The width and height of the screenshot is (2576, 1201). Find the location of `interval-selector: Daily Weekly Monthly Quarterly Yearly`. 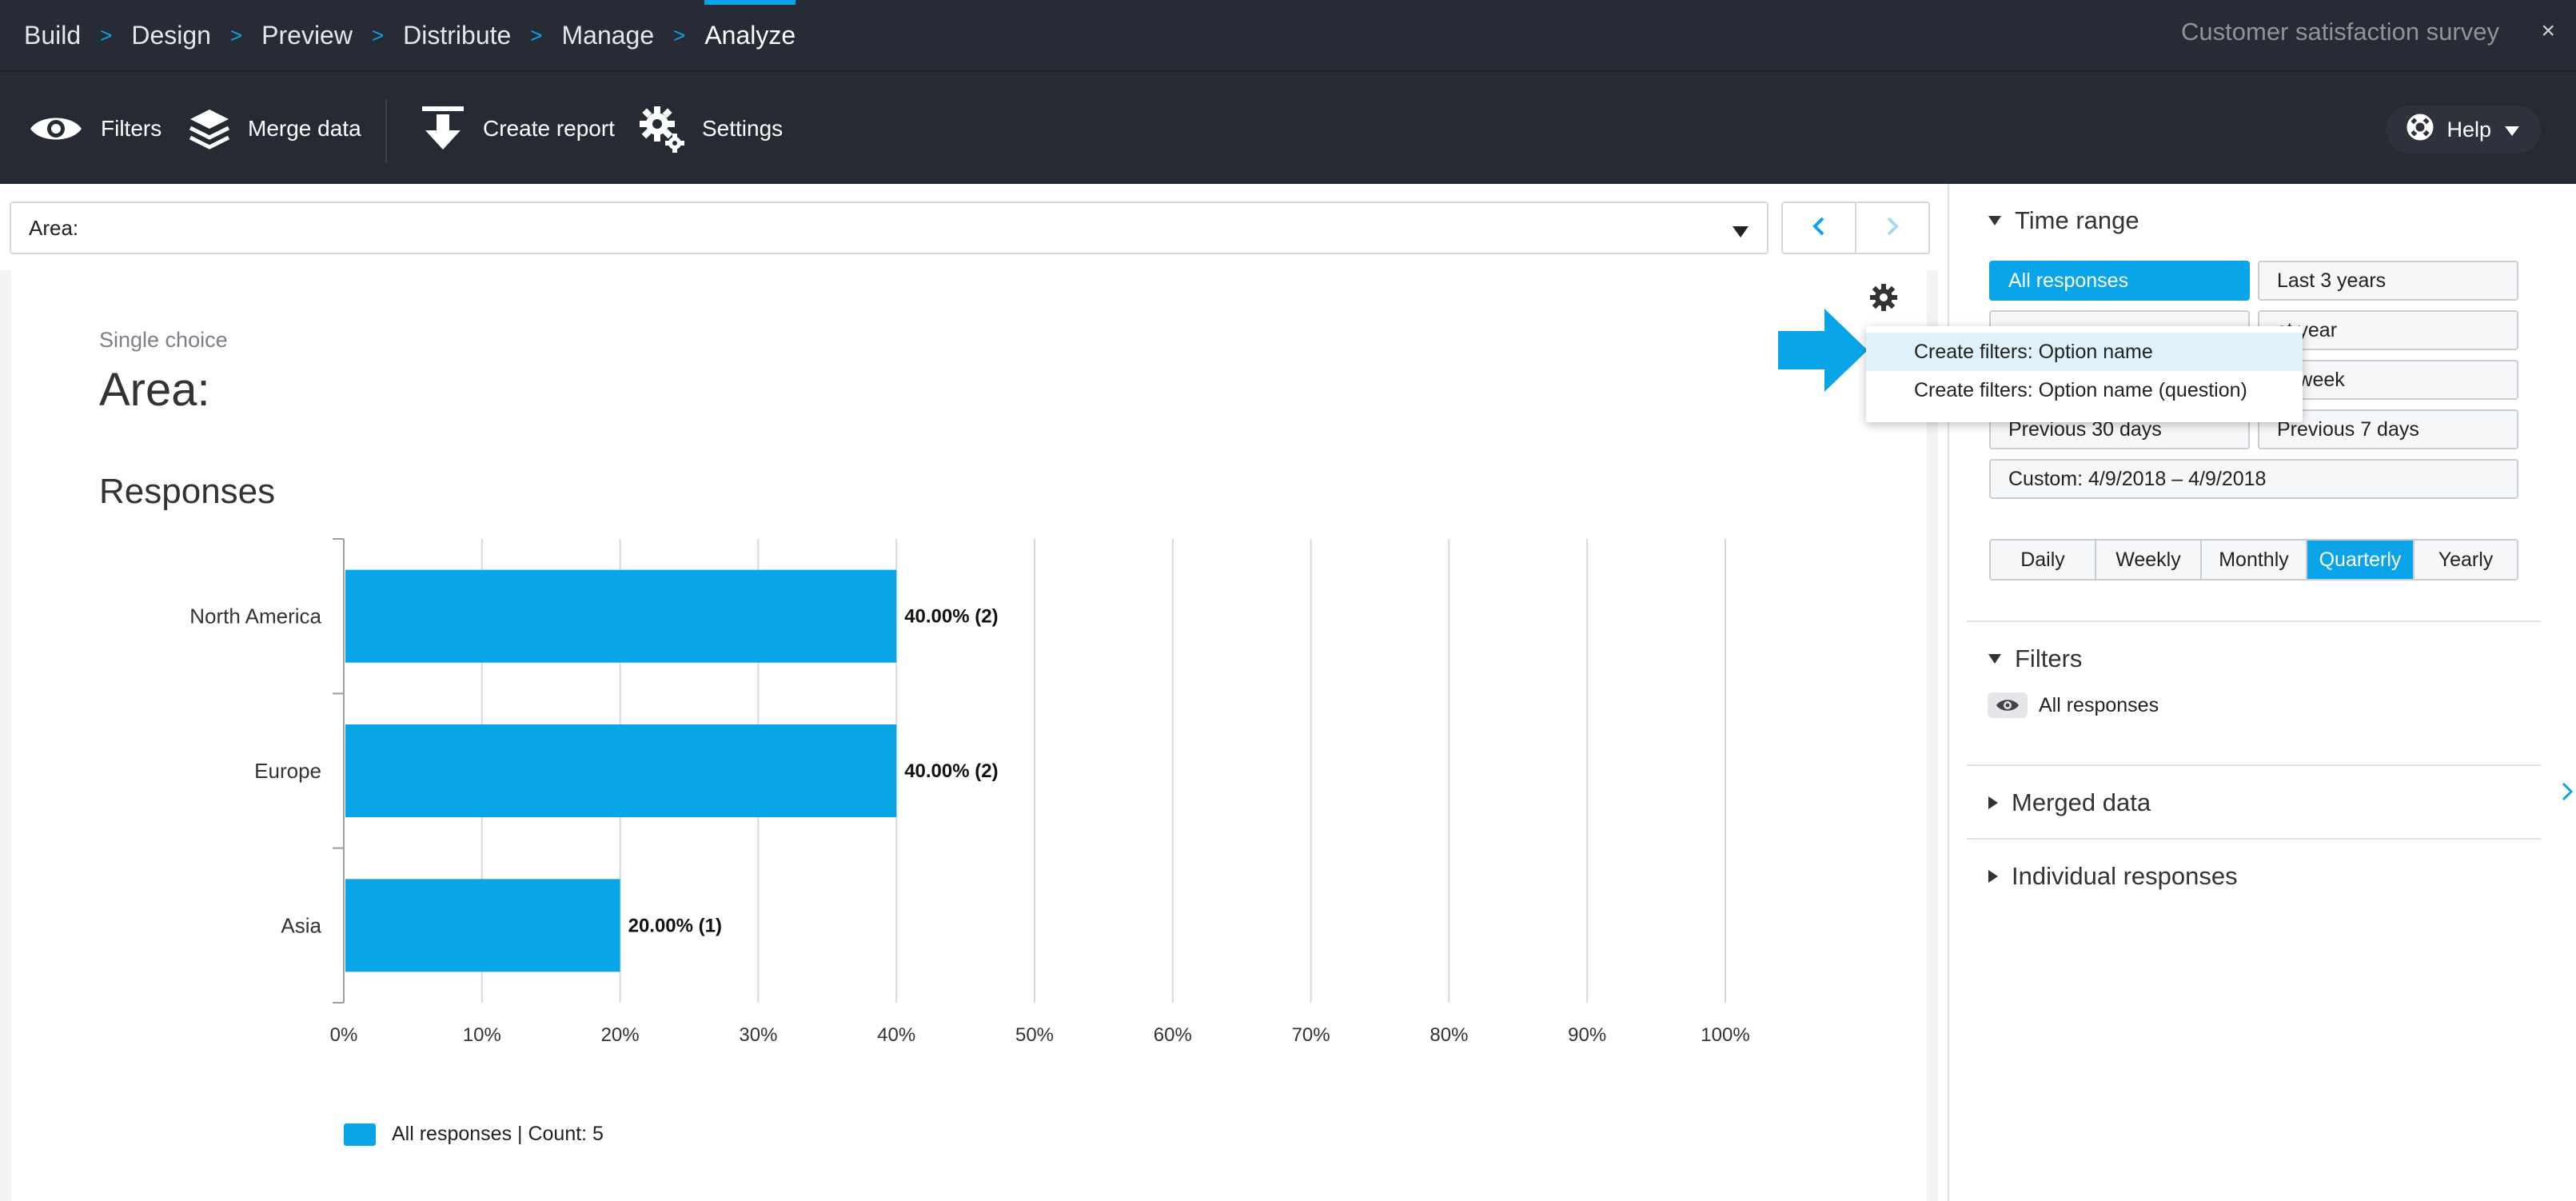

interval-selector: Daily Weekly Monthly Quarterly Yearly is located at coordinates (2253, 560).